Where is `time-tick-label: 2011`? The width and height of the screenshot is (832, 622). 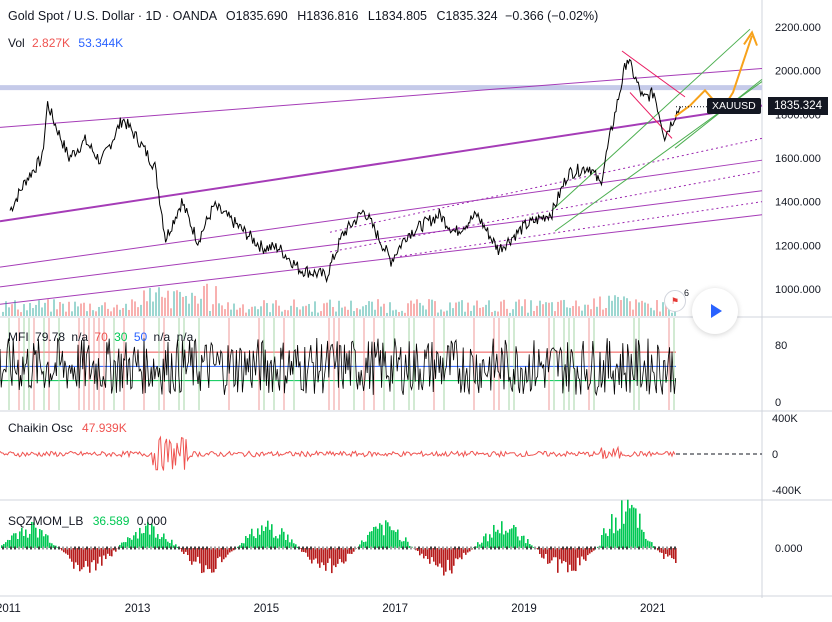
time-tick-label: 2011 is located at coordinates (10, 609).